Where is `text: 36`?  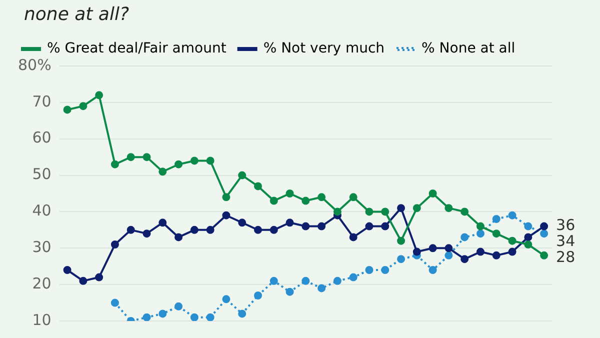 text: 36 is located at coordinates (566, 225).